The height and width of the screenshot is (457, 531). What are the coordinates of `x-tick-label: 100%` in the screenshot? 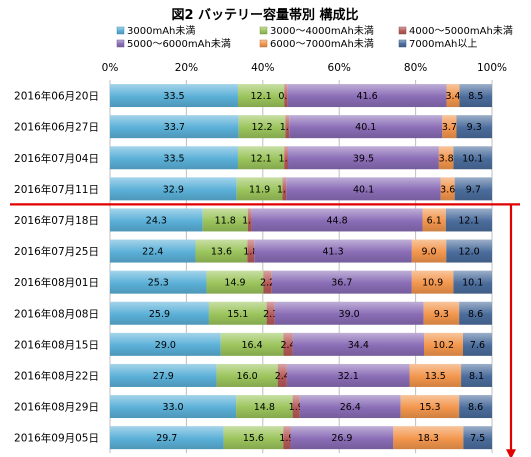 It's located at (492, 68).